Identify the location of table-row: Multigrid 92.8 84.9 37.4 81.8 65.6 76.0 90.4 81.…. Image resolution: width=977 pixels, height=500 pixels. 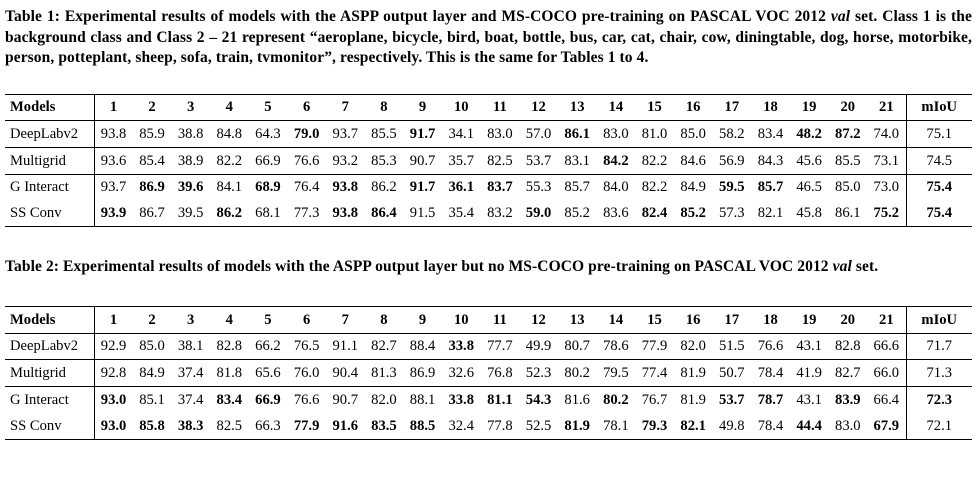
(488, 373).